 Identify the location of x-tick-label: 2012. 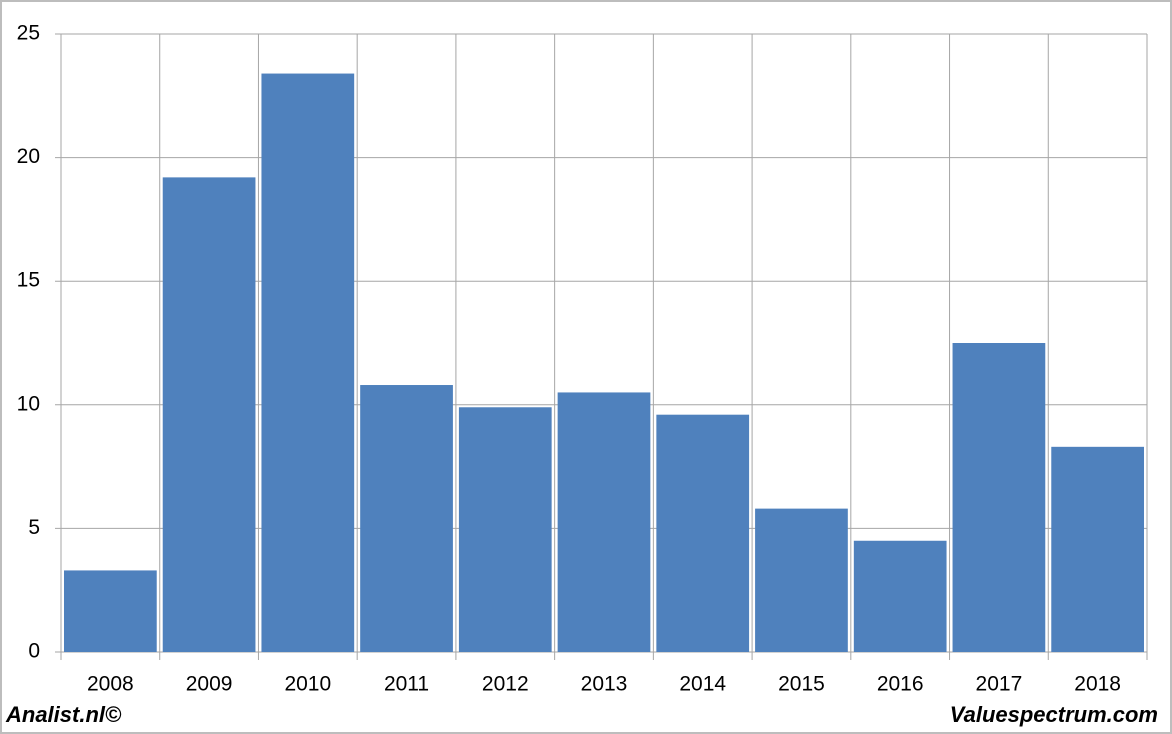
(505, 684).